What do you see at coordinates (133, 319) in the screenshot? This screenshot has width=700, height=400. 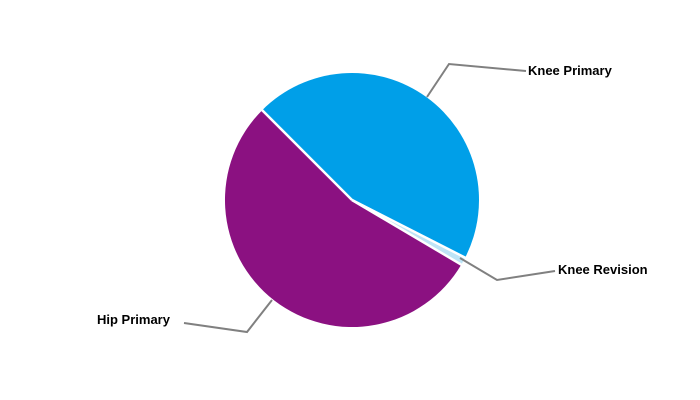 I see `label-hip-primary: Hip Primary` at bounding box center [133, 319].